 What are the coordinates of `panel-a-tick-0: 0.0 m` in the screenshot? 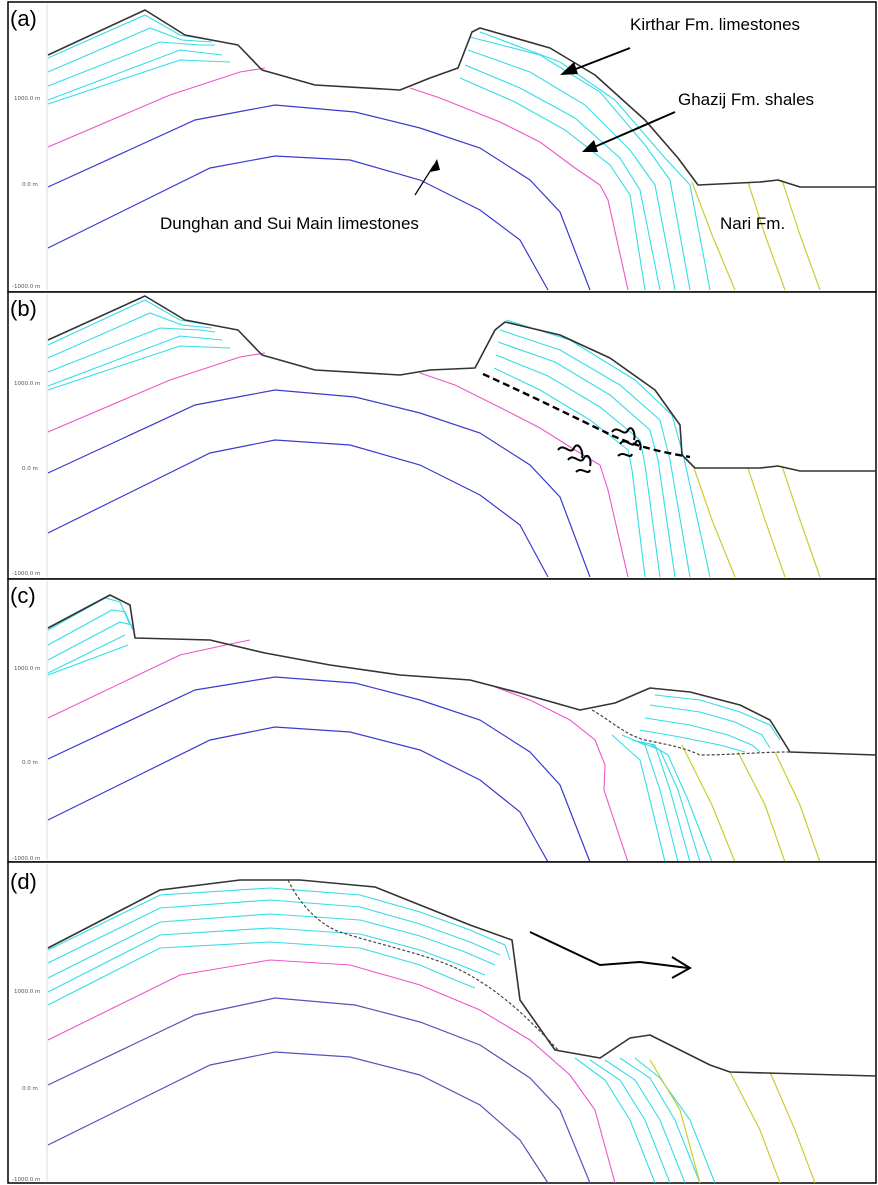 It's located at (30, 185).